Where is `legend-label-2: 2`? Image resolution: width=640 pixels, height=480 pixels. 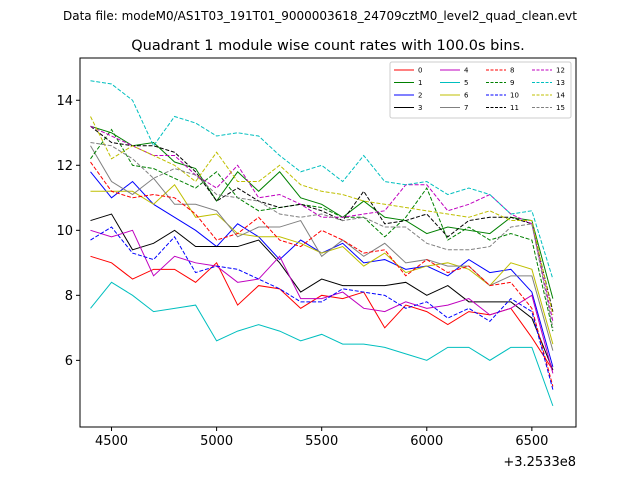 legend-label-2: 2 is located at coordinates (420, 96).